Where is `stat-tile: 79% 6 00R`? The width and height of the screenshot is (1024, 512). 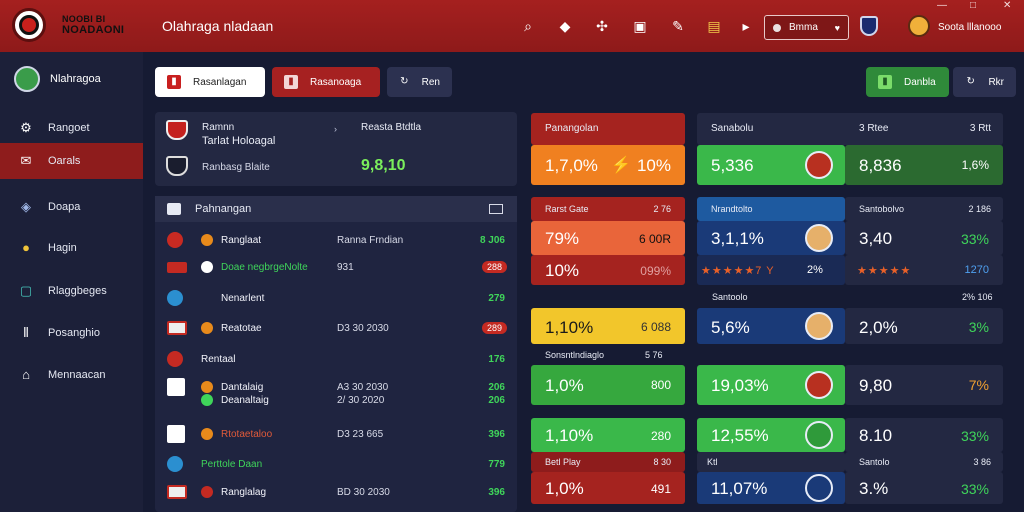 stat-tile: 79% 6 00R is located at coordinates (608, 238).